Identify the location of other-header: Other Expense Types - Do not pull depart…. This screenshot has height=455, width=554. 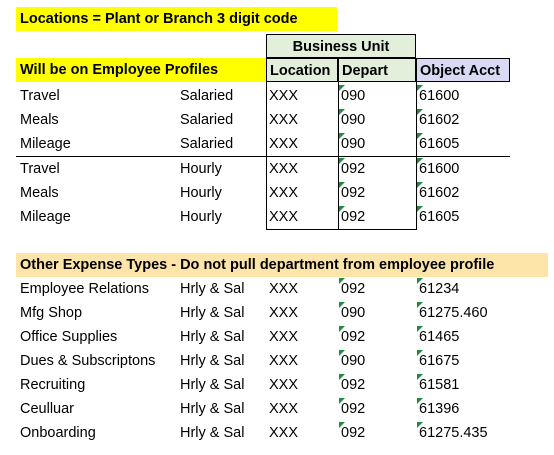
(282, 265).